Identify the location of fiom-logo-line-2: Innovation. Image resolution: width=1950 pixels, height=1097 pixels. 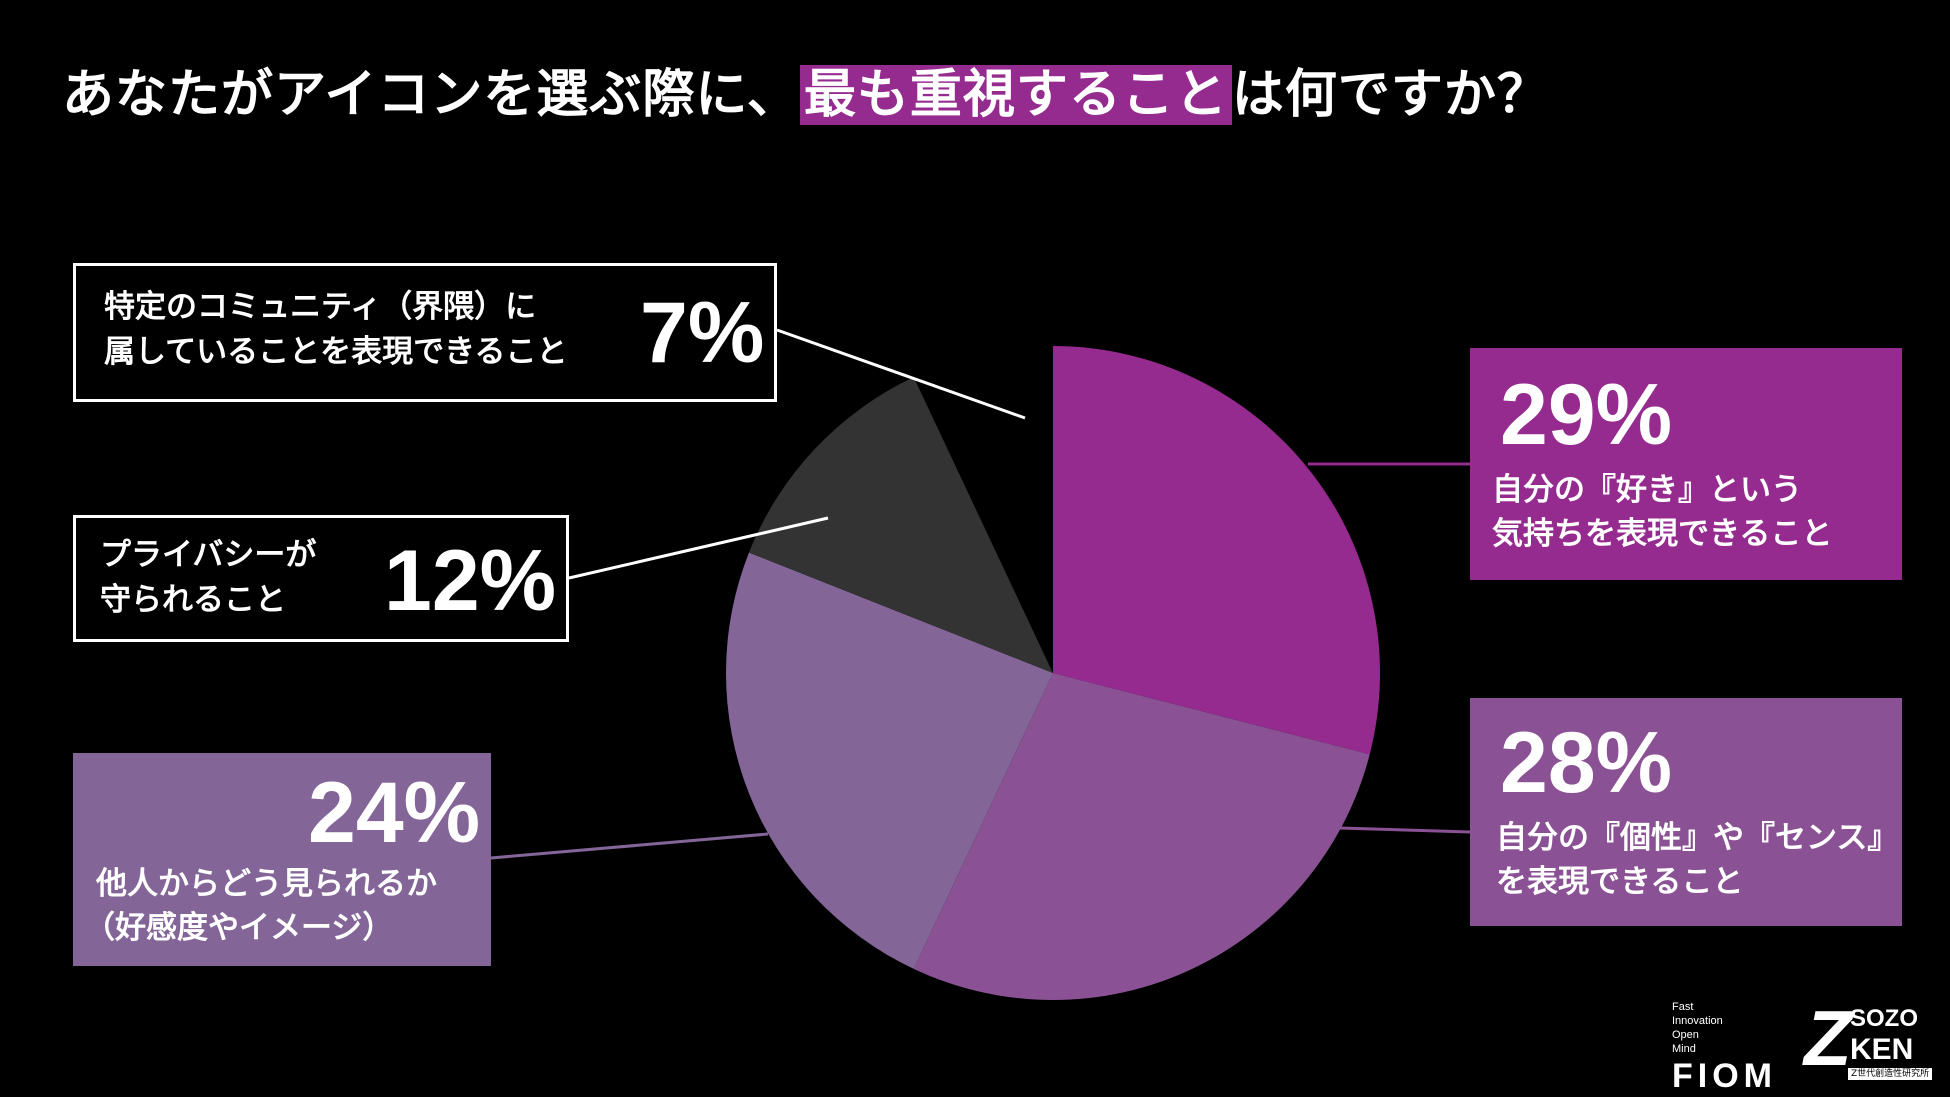
(1697, 1021).